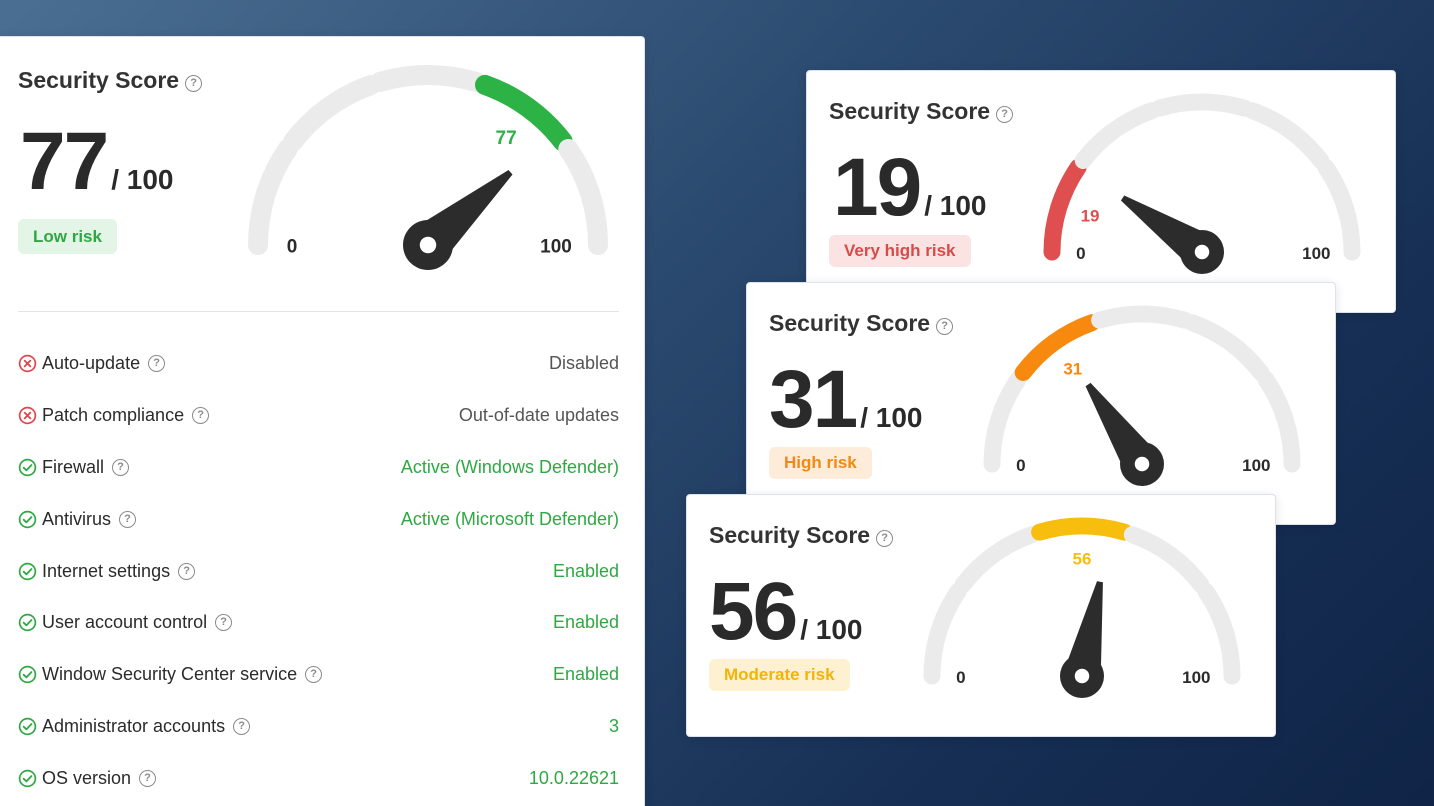 The height and width of the screenshot is (806, 1434). What do you see at coordinates (506, 138) in the screenshot?
I see `gauge-value-label: 77` at bounding box center [506, 138].